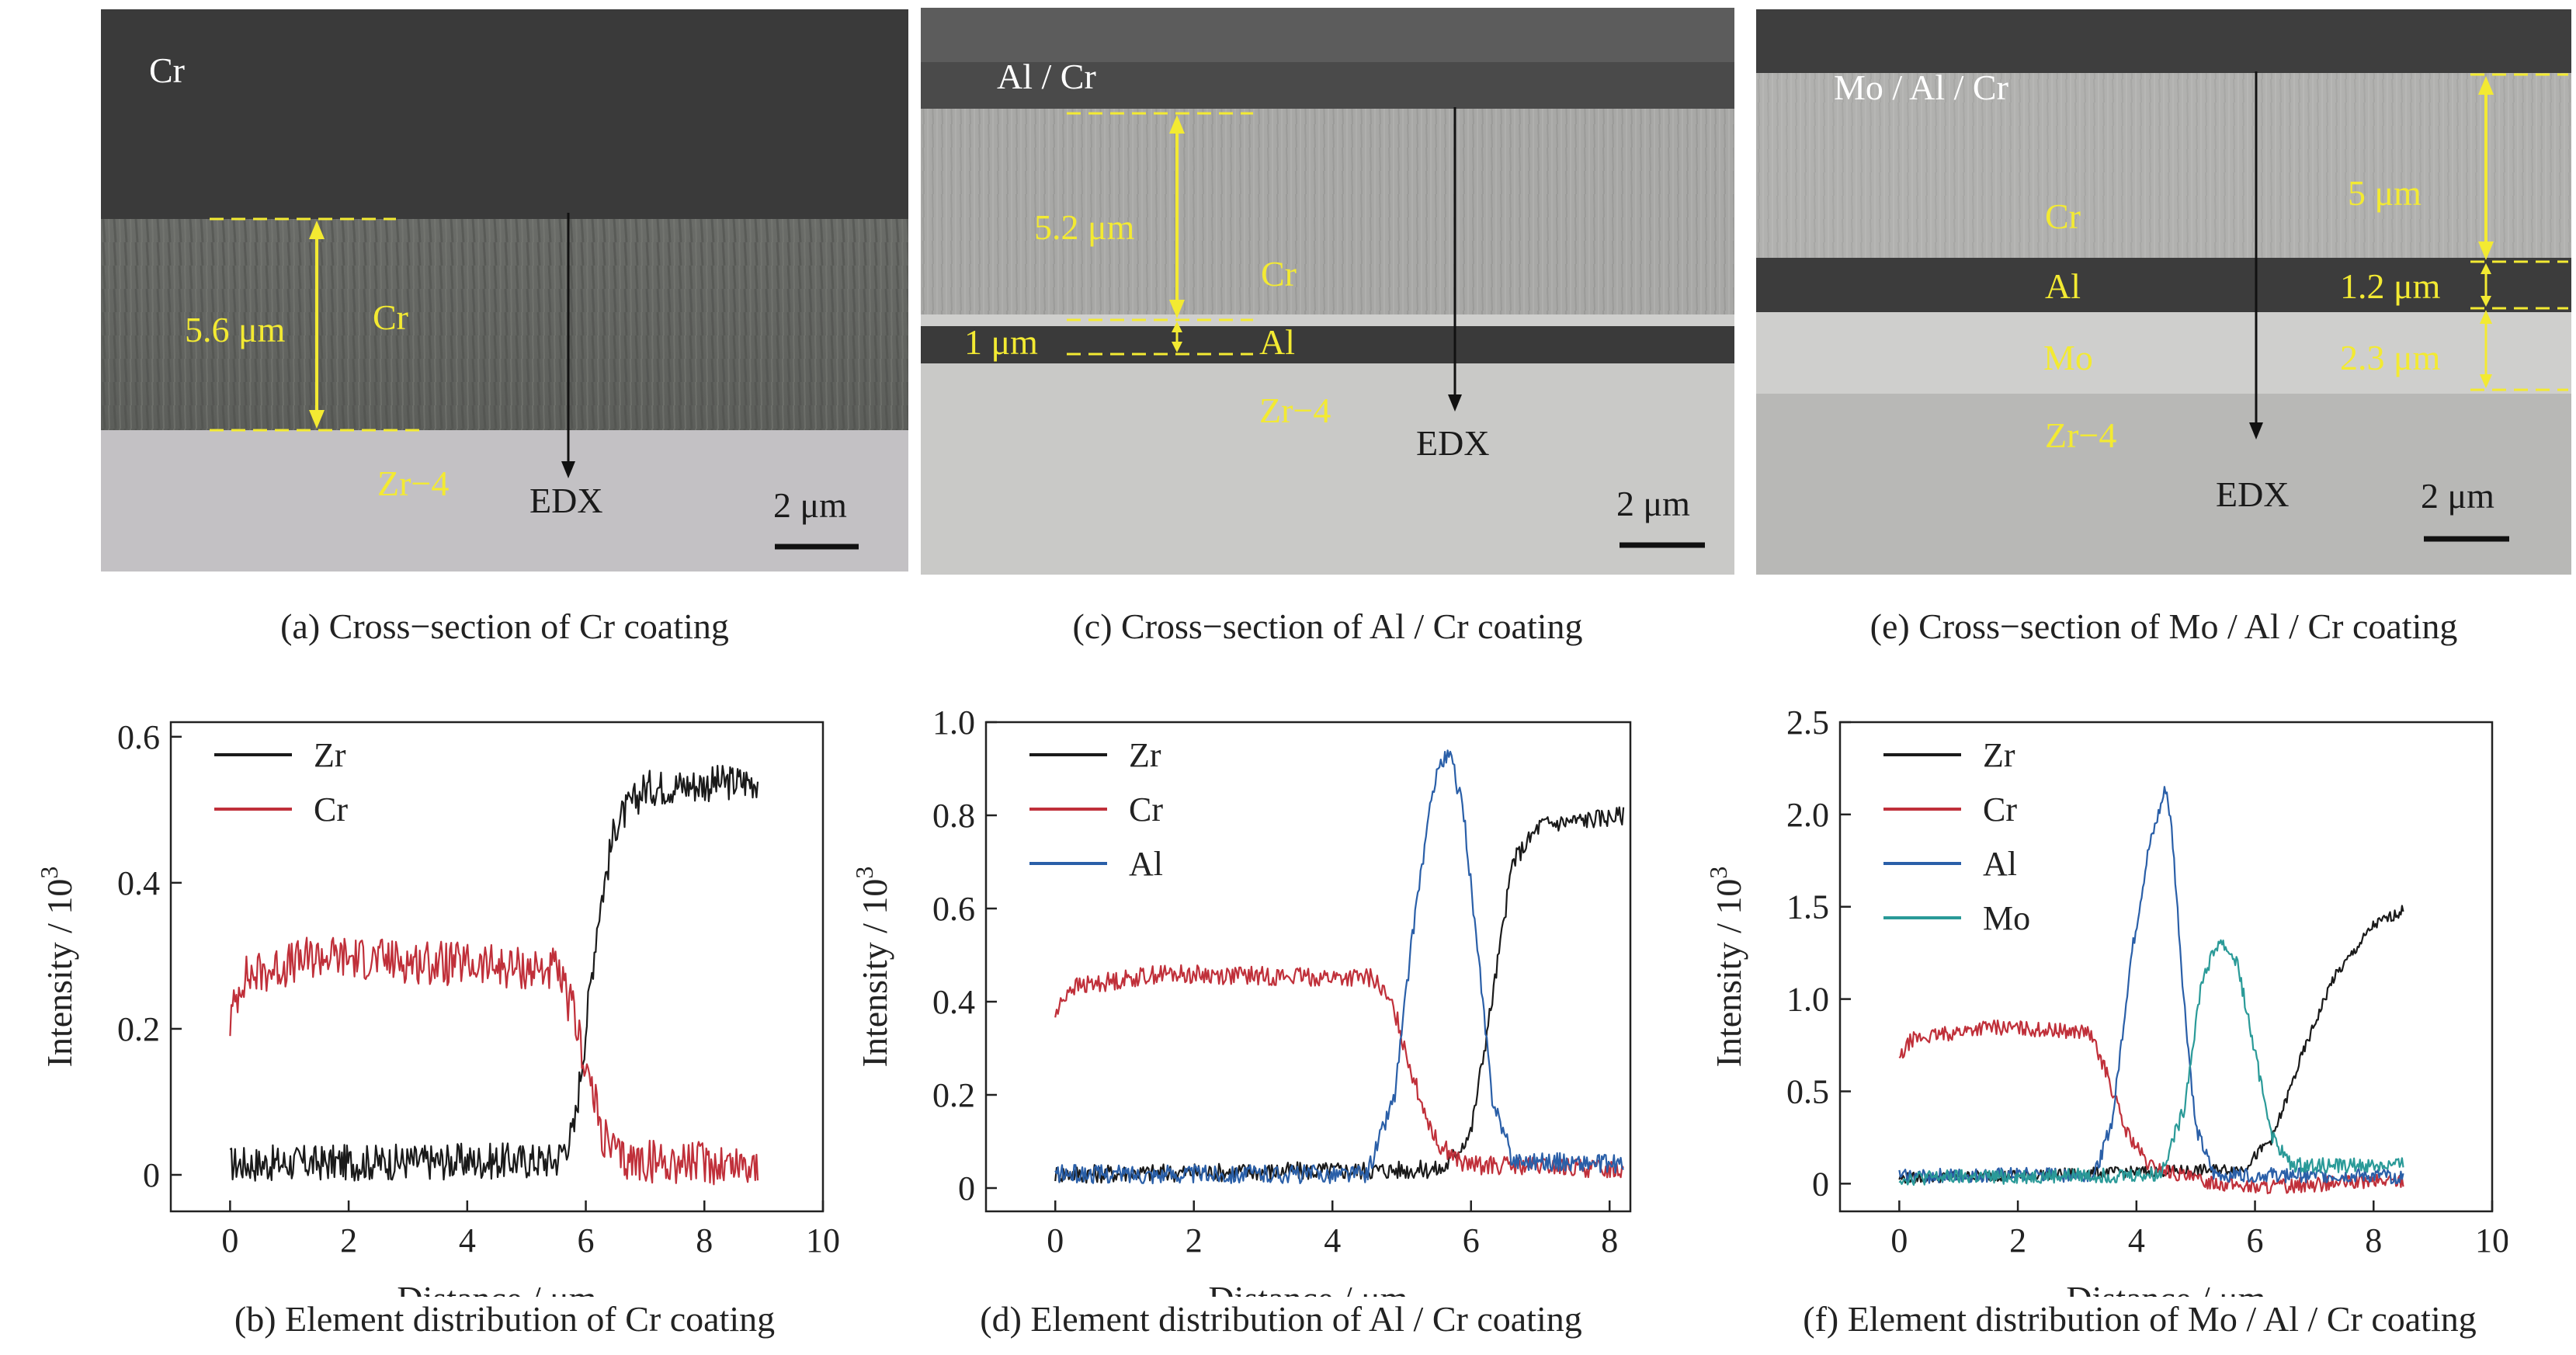  What do you see at coordinates (823, 1240) in the screenshot?
I see `x-tick-label: 10` at bounding box center [823, 1240].